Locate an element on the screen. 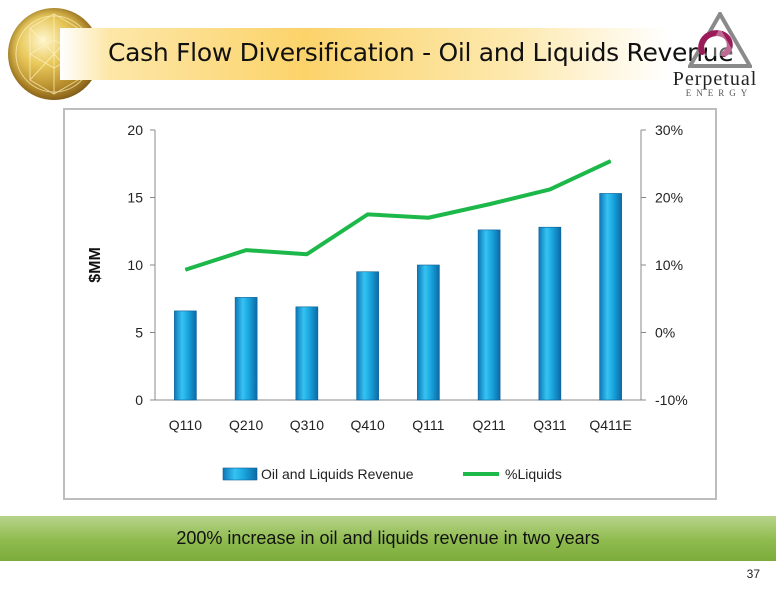 This screenshot has width=776, height=600. y-axis-label: $MM is located at coordinates (95, 265).